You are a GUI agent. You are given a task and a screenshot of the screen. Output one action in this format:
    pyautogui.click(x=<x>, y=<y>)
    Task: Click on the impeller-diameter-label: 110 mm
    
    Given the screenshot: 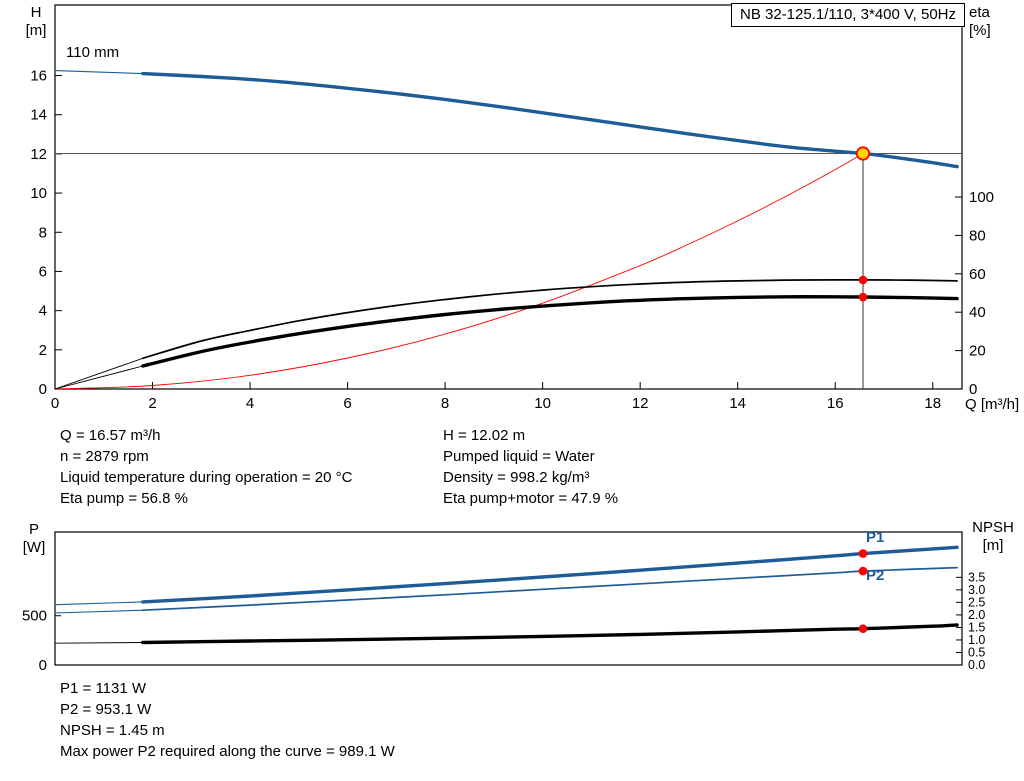 What is the action you would take?
    pyautogui.click(x=93, y=52)
    